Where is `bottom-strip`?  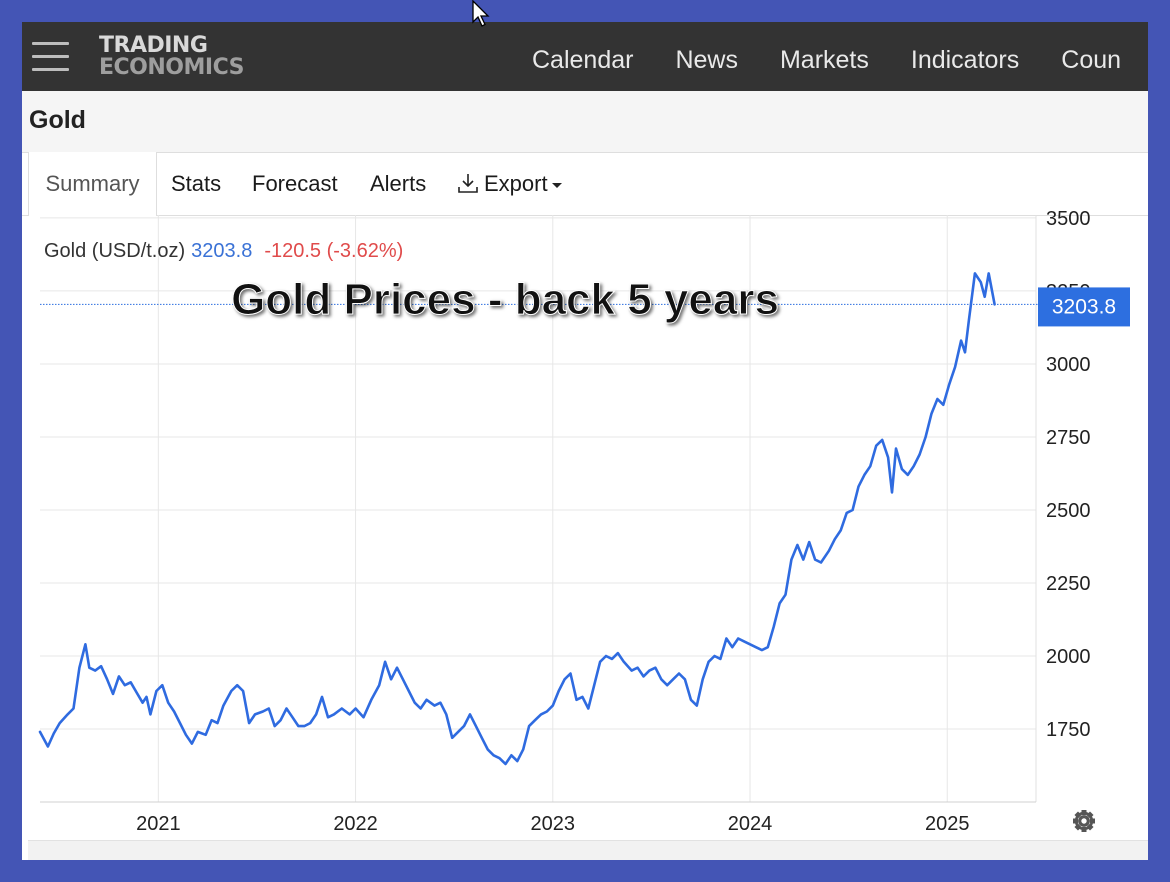
bottom-strip is located at coordinates (588, 850).